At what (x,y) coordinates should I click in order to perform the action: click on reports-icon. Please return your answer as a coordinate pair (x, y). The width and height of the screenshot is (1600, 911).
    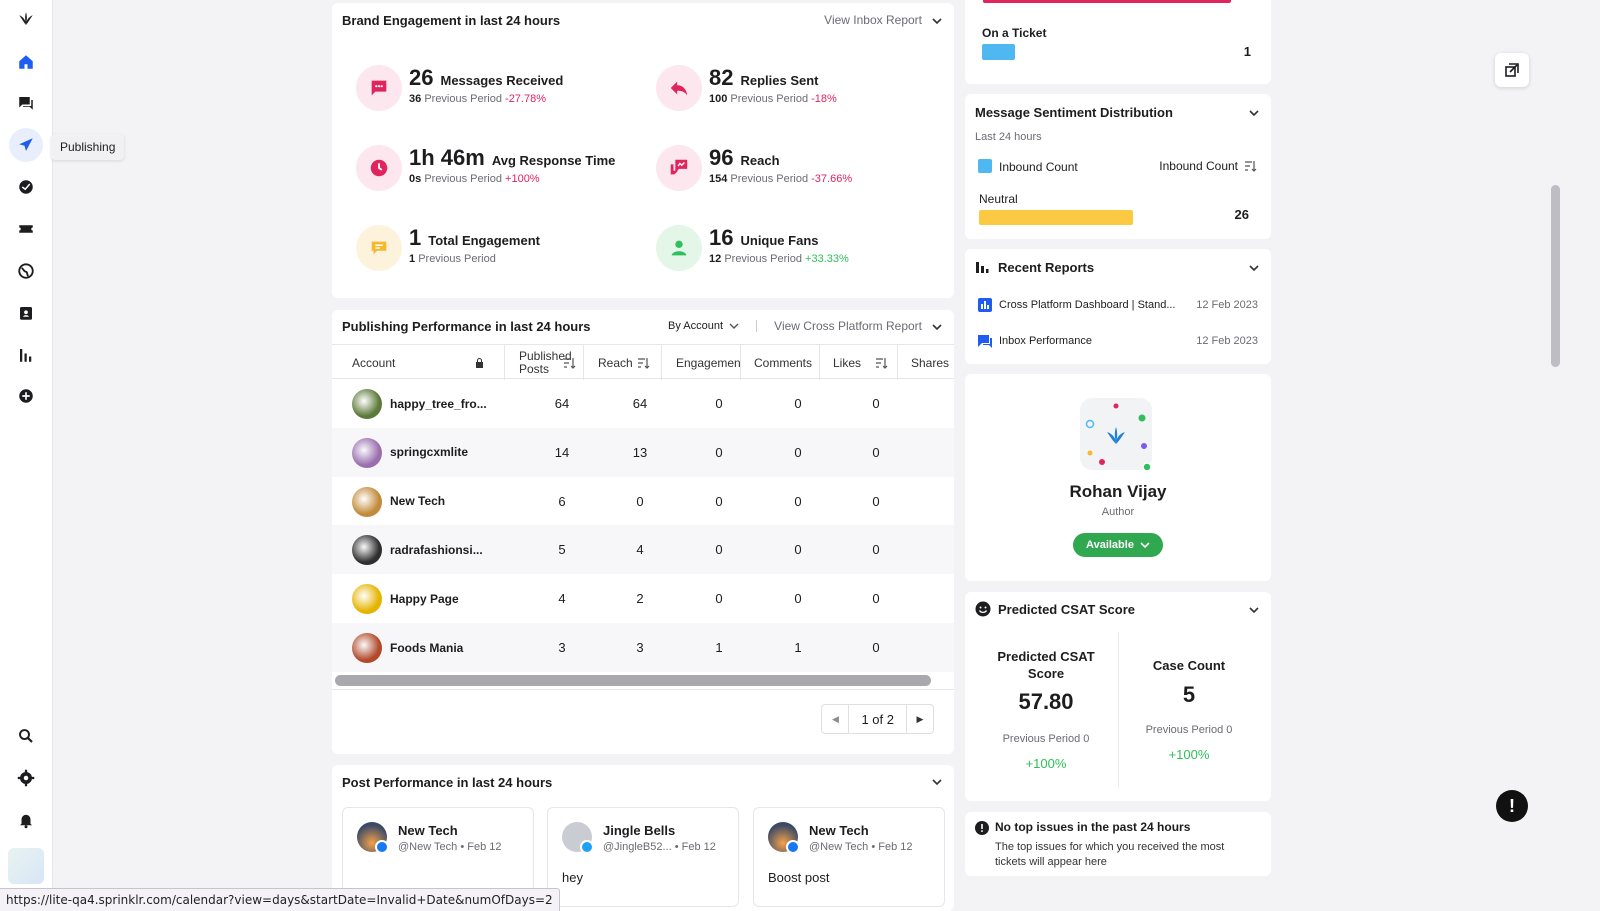
    Looking at the image, I should click on (26, 355).